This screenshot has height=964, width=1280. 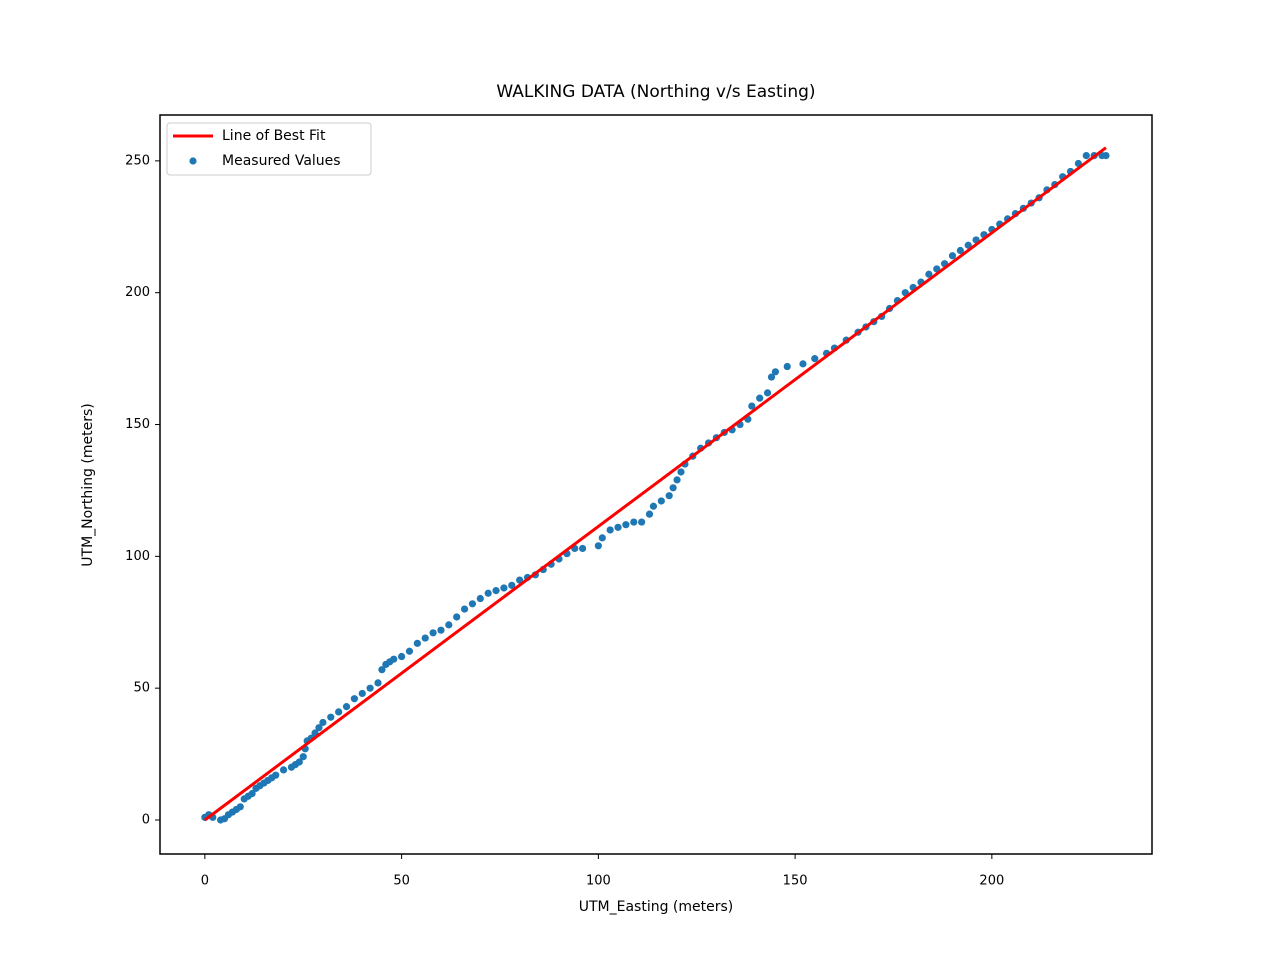 I want to click on y-tick-label: 50, so click(x=141, y=688).